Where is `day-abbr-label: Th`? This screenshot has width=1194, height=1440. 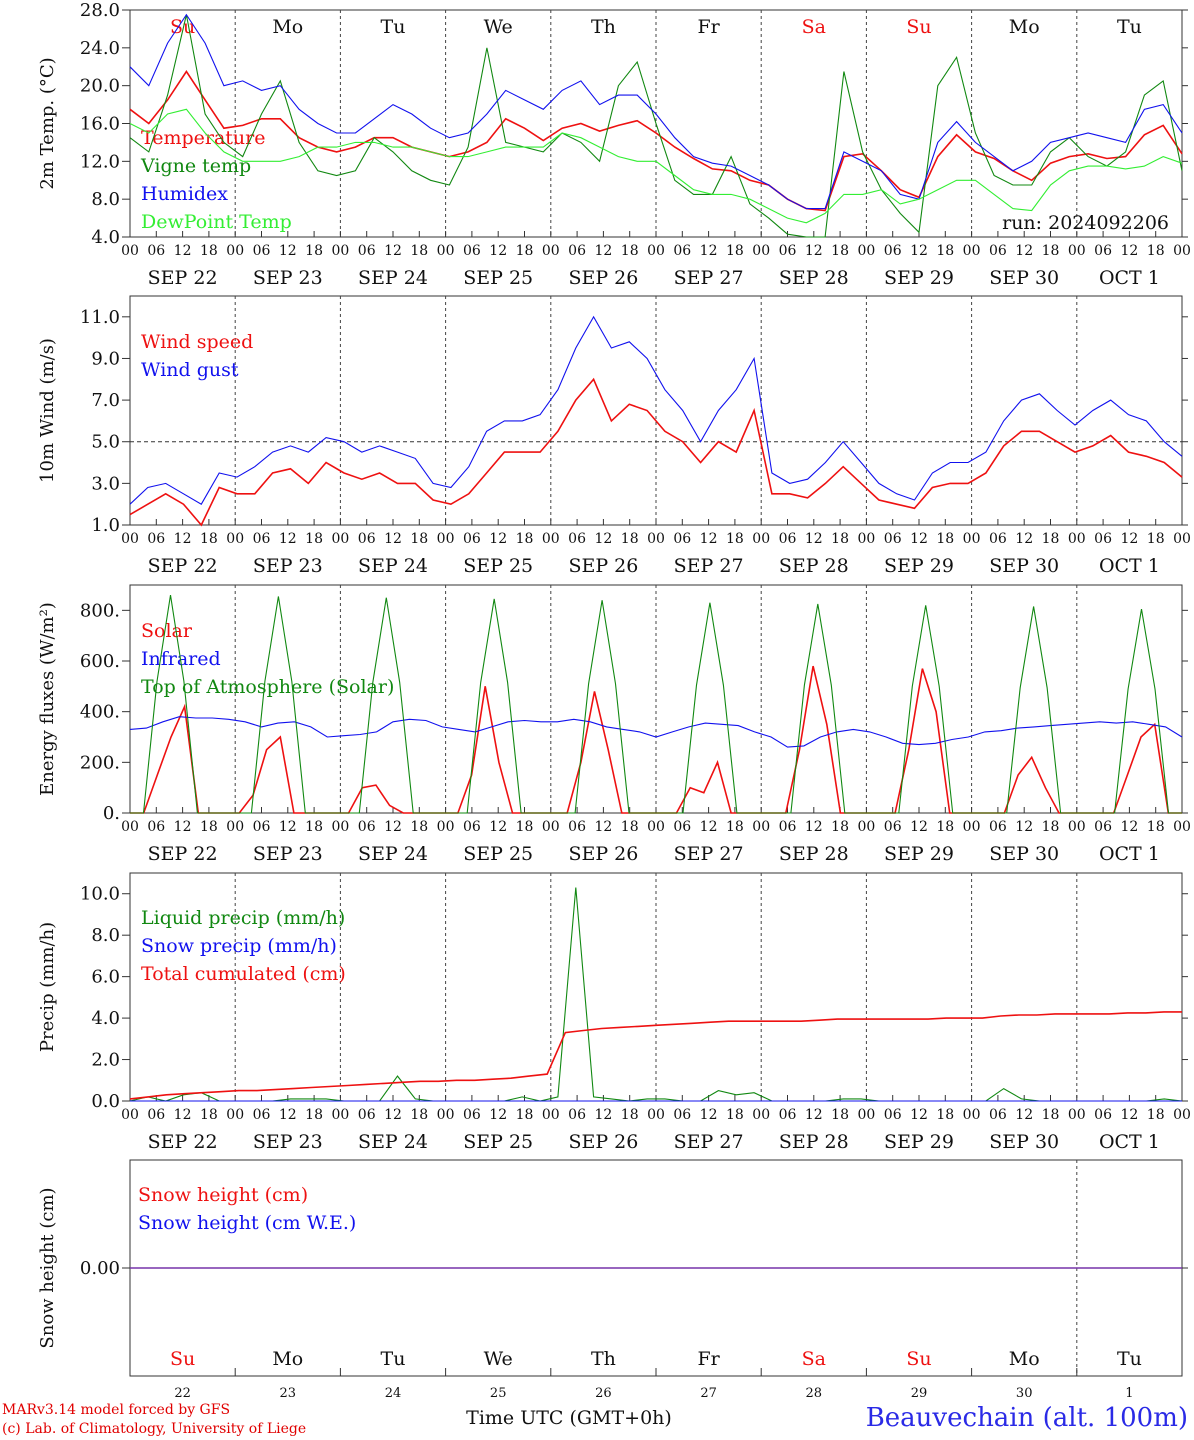 day-abbr-label: Th is located at coordinates (603, 27).